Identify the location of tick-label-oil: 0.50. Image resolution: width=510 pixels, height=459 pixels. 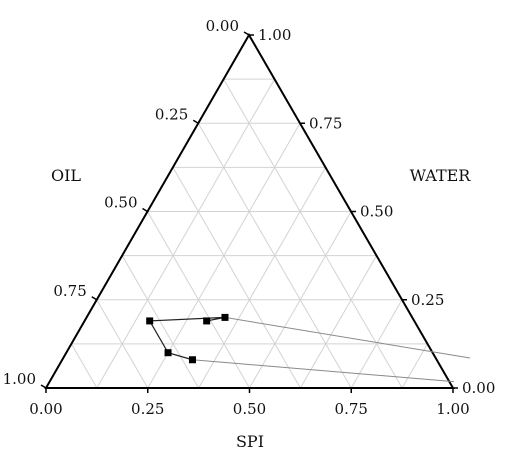
(120, 203).